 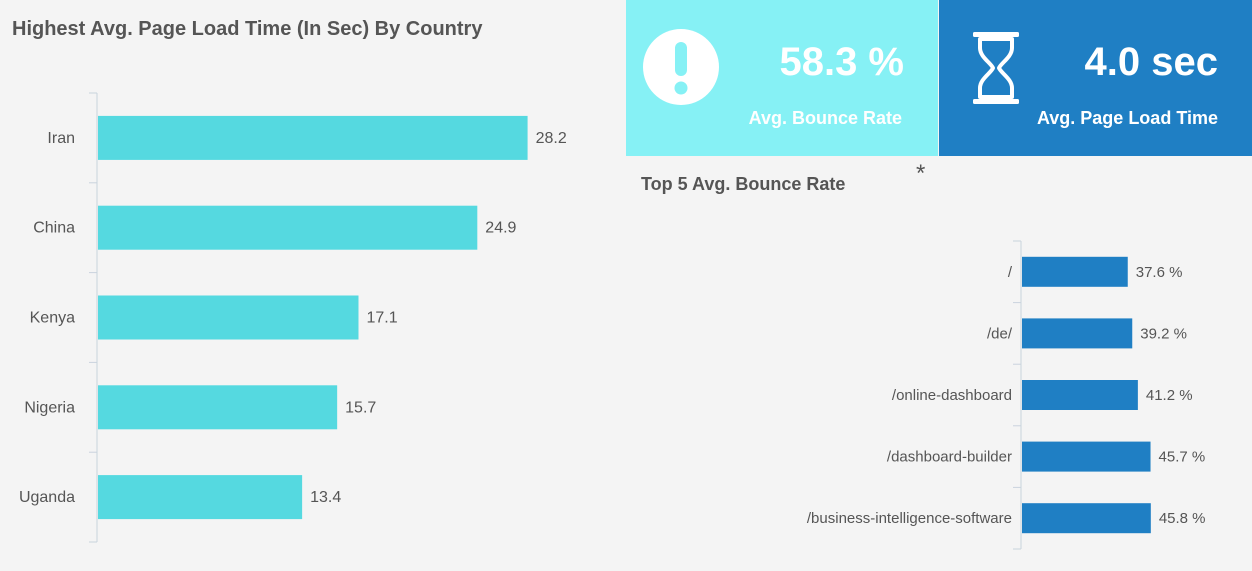 What do you see at coordinates (1159, 272) in the screenshot?
I see `page-value-root: 37.6 %` at bounding box center [1159, 272].